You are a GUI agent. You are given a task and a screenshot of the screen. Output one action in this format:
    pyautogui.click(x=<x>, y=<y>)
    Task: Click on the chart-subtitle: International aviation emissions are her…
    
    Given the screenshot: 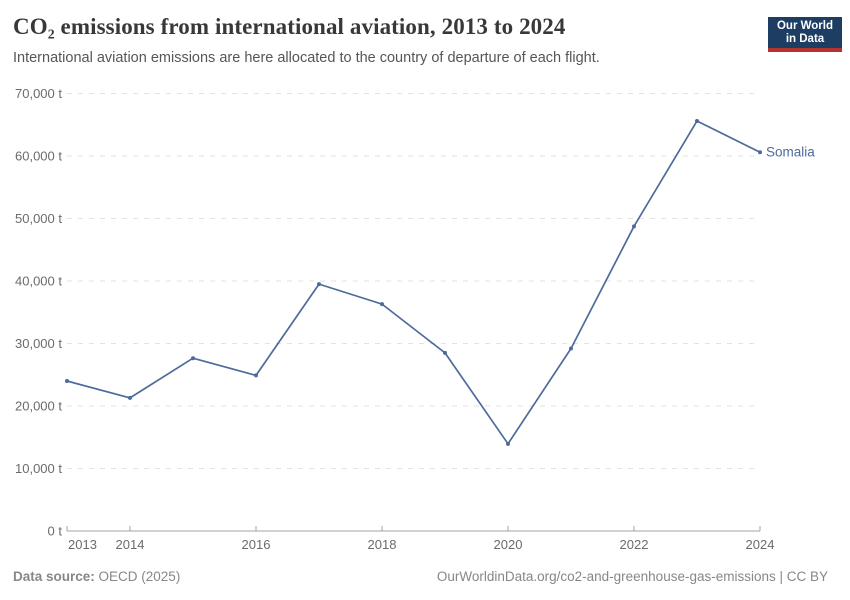 What is the action you would take?
    pyautogui.click(x=306, y=58)
    